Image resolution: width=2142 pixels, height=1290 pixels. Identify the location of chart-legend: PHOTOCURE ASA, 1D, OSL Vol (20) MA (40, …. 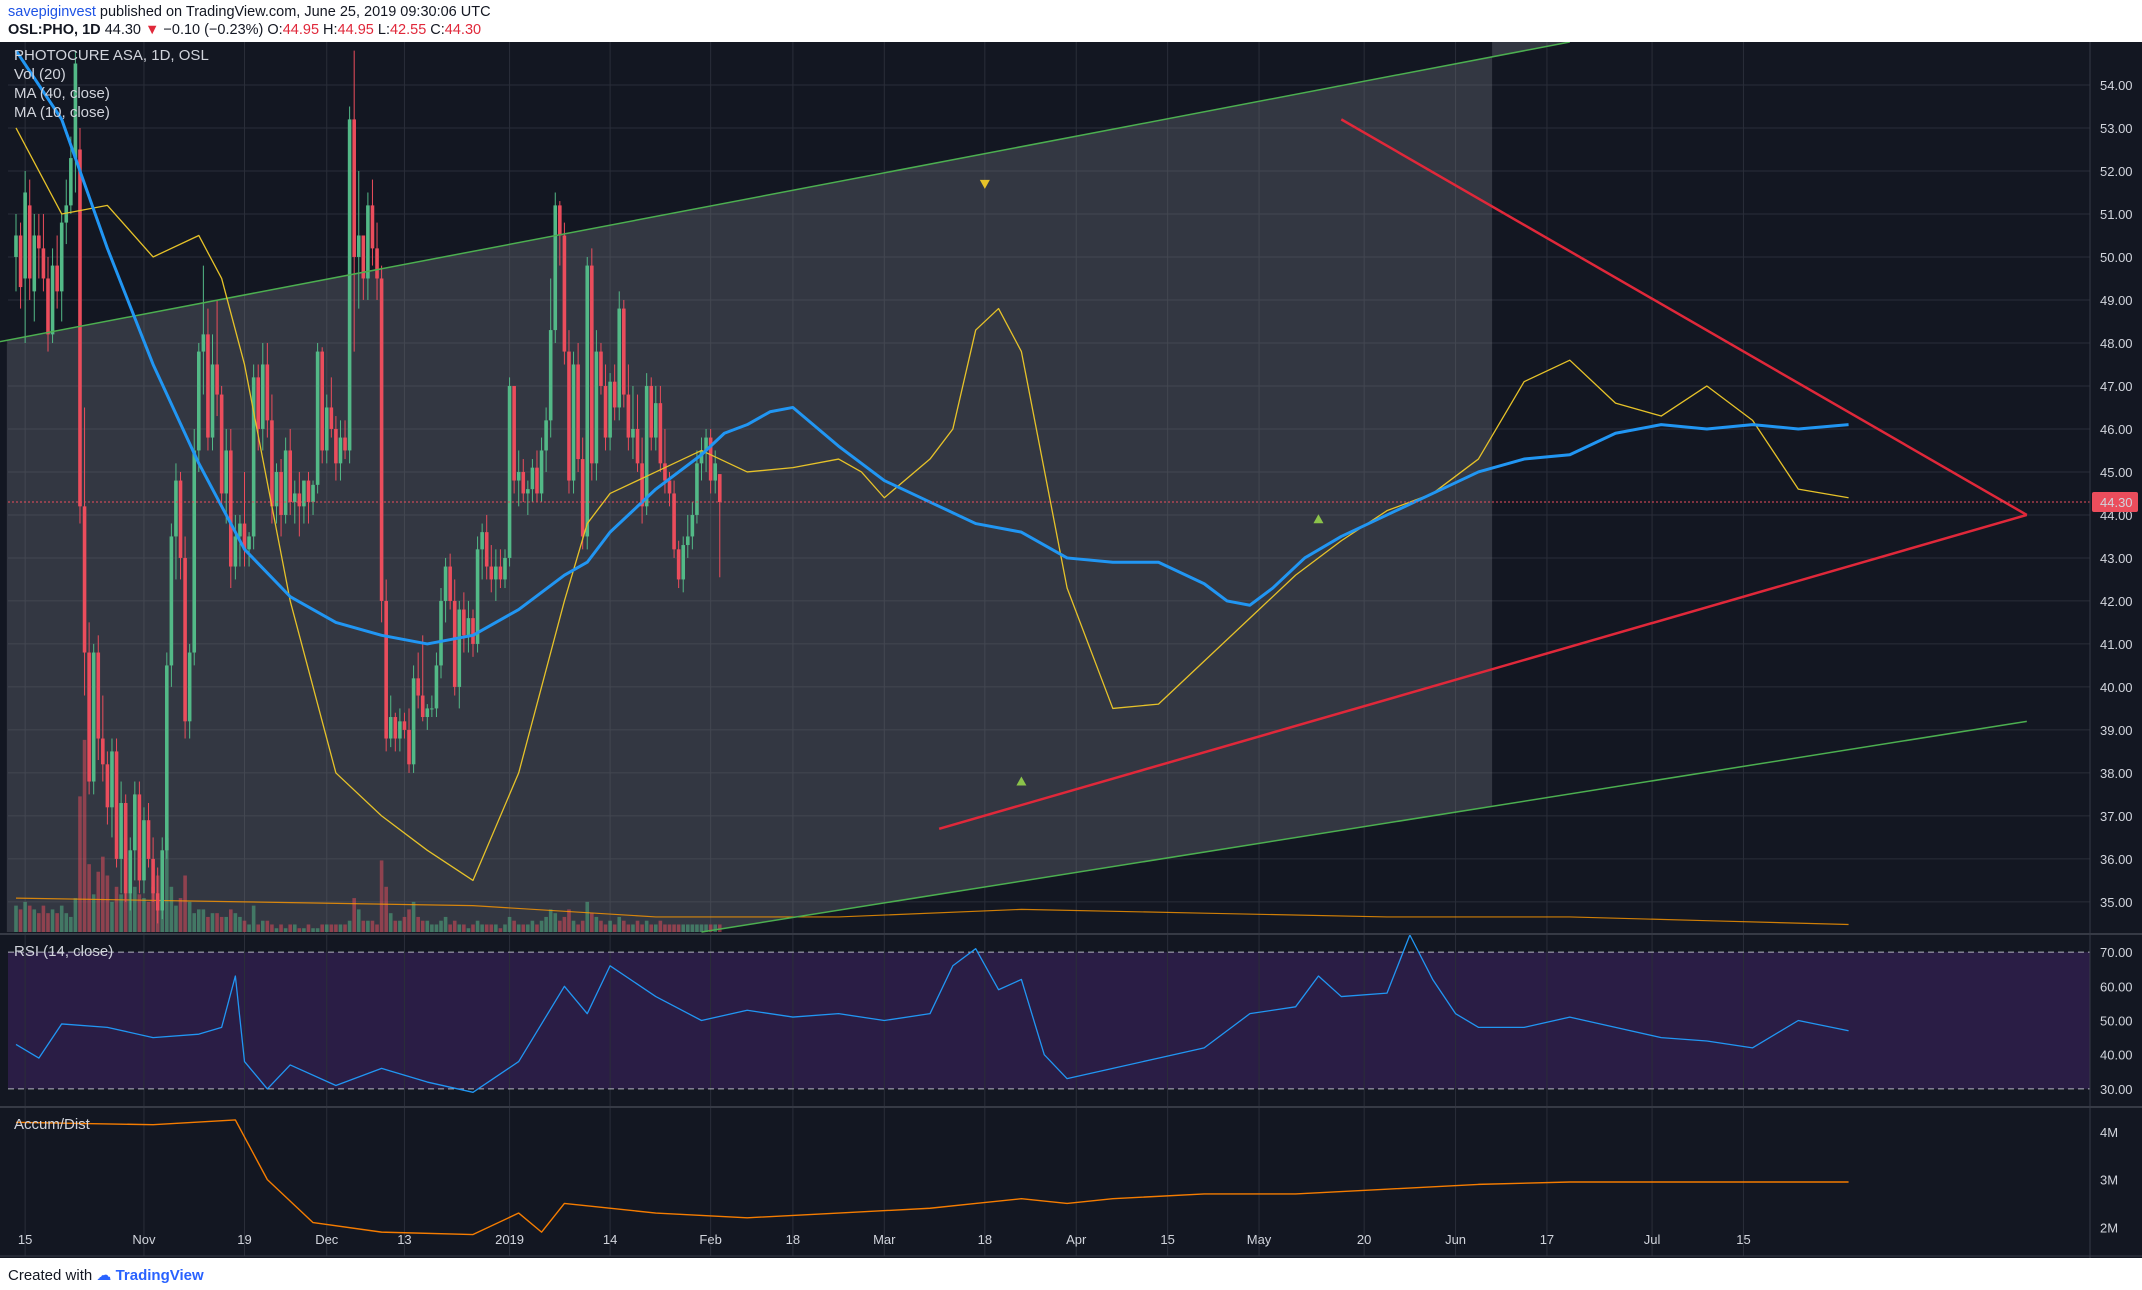
(111, 590).